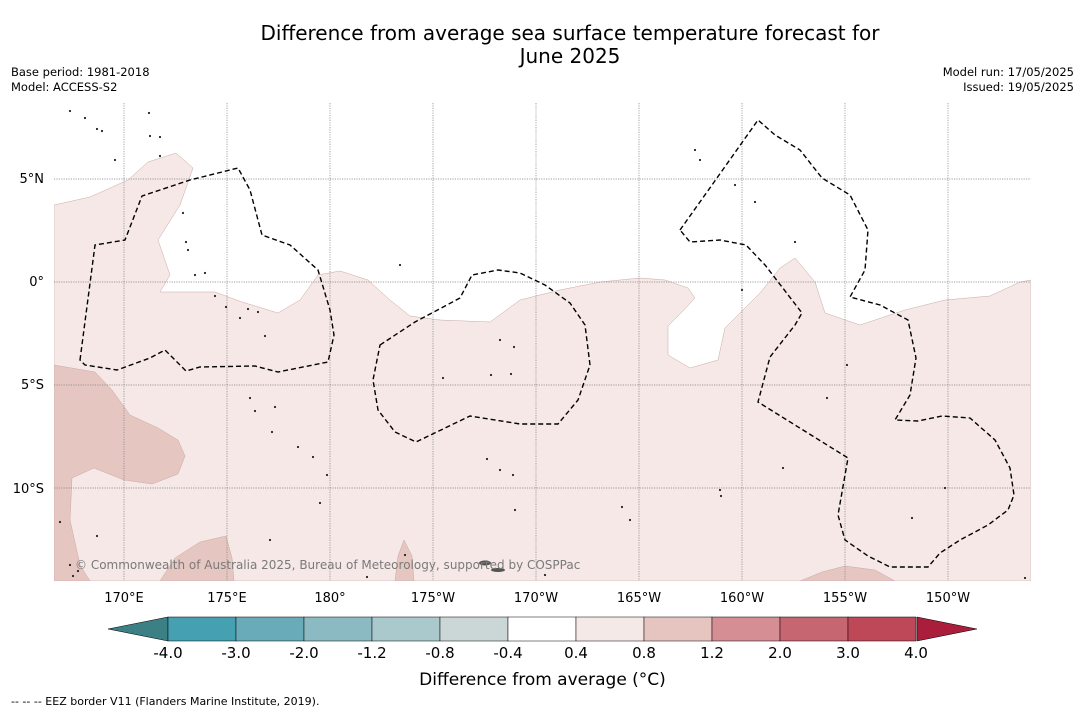  I want to click on lon-label: 170°E, so click(124, 598).